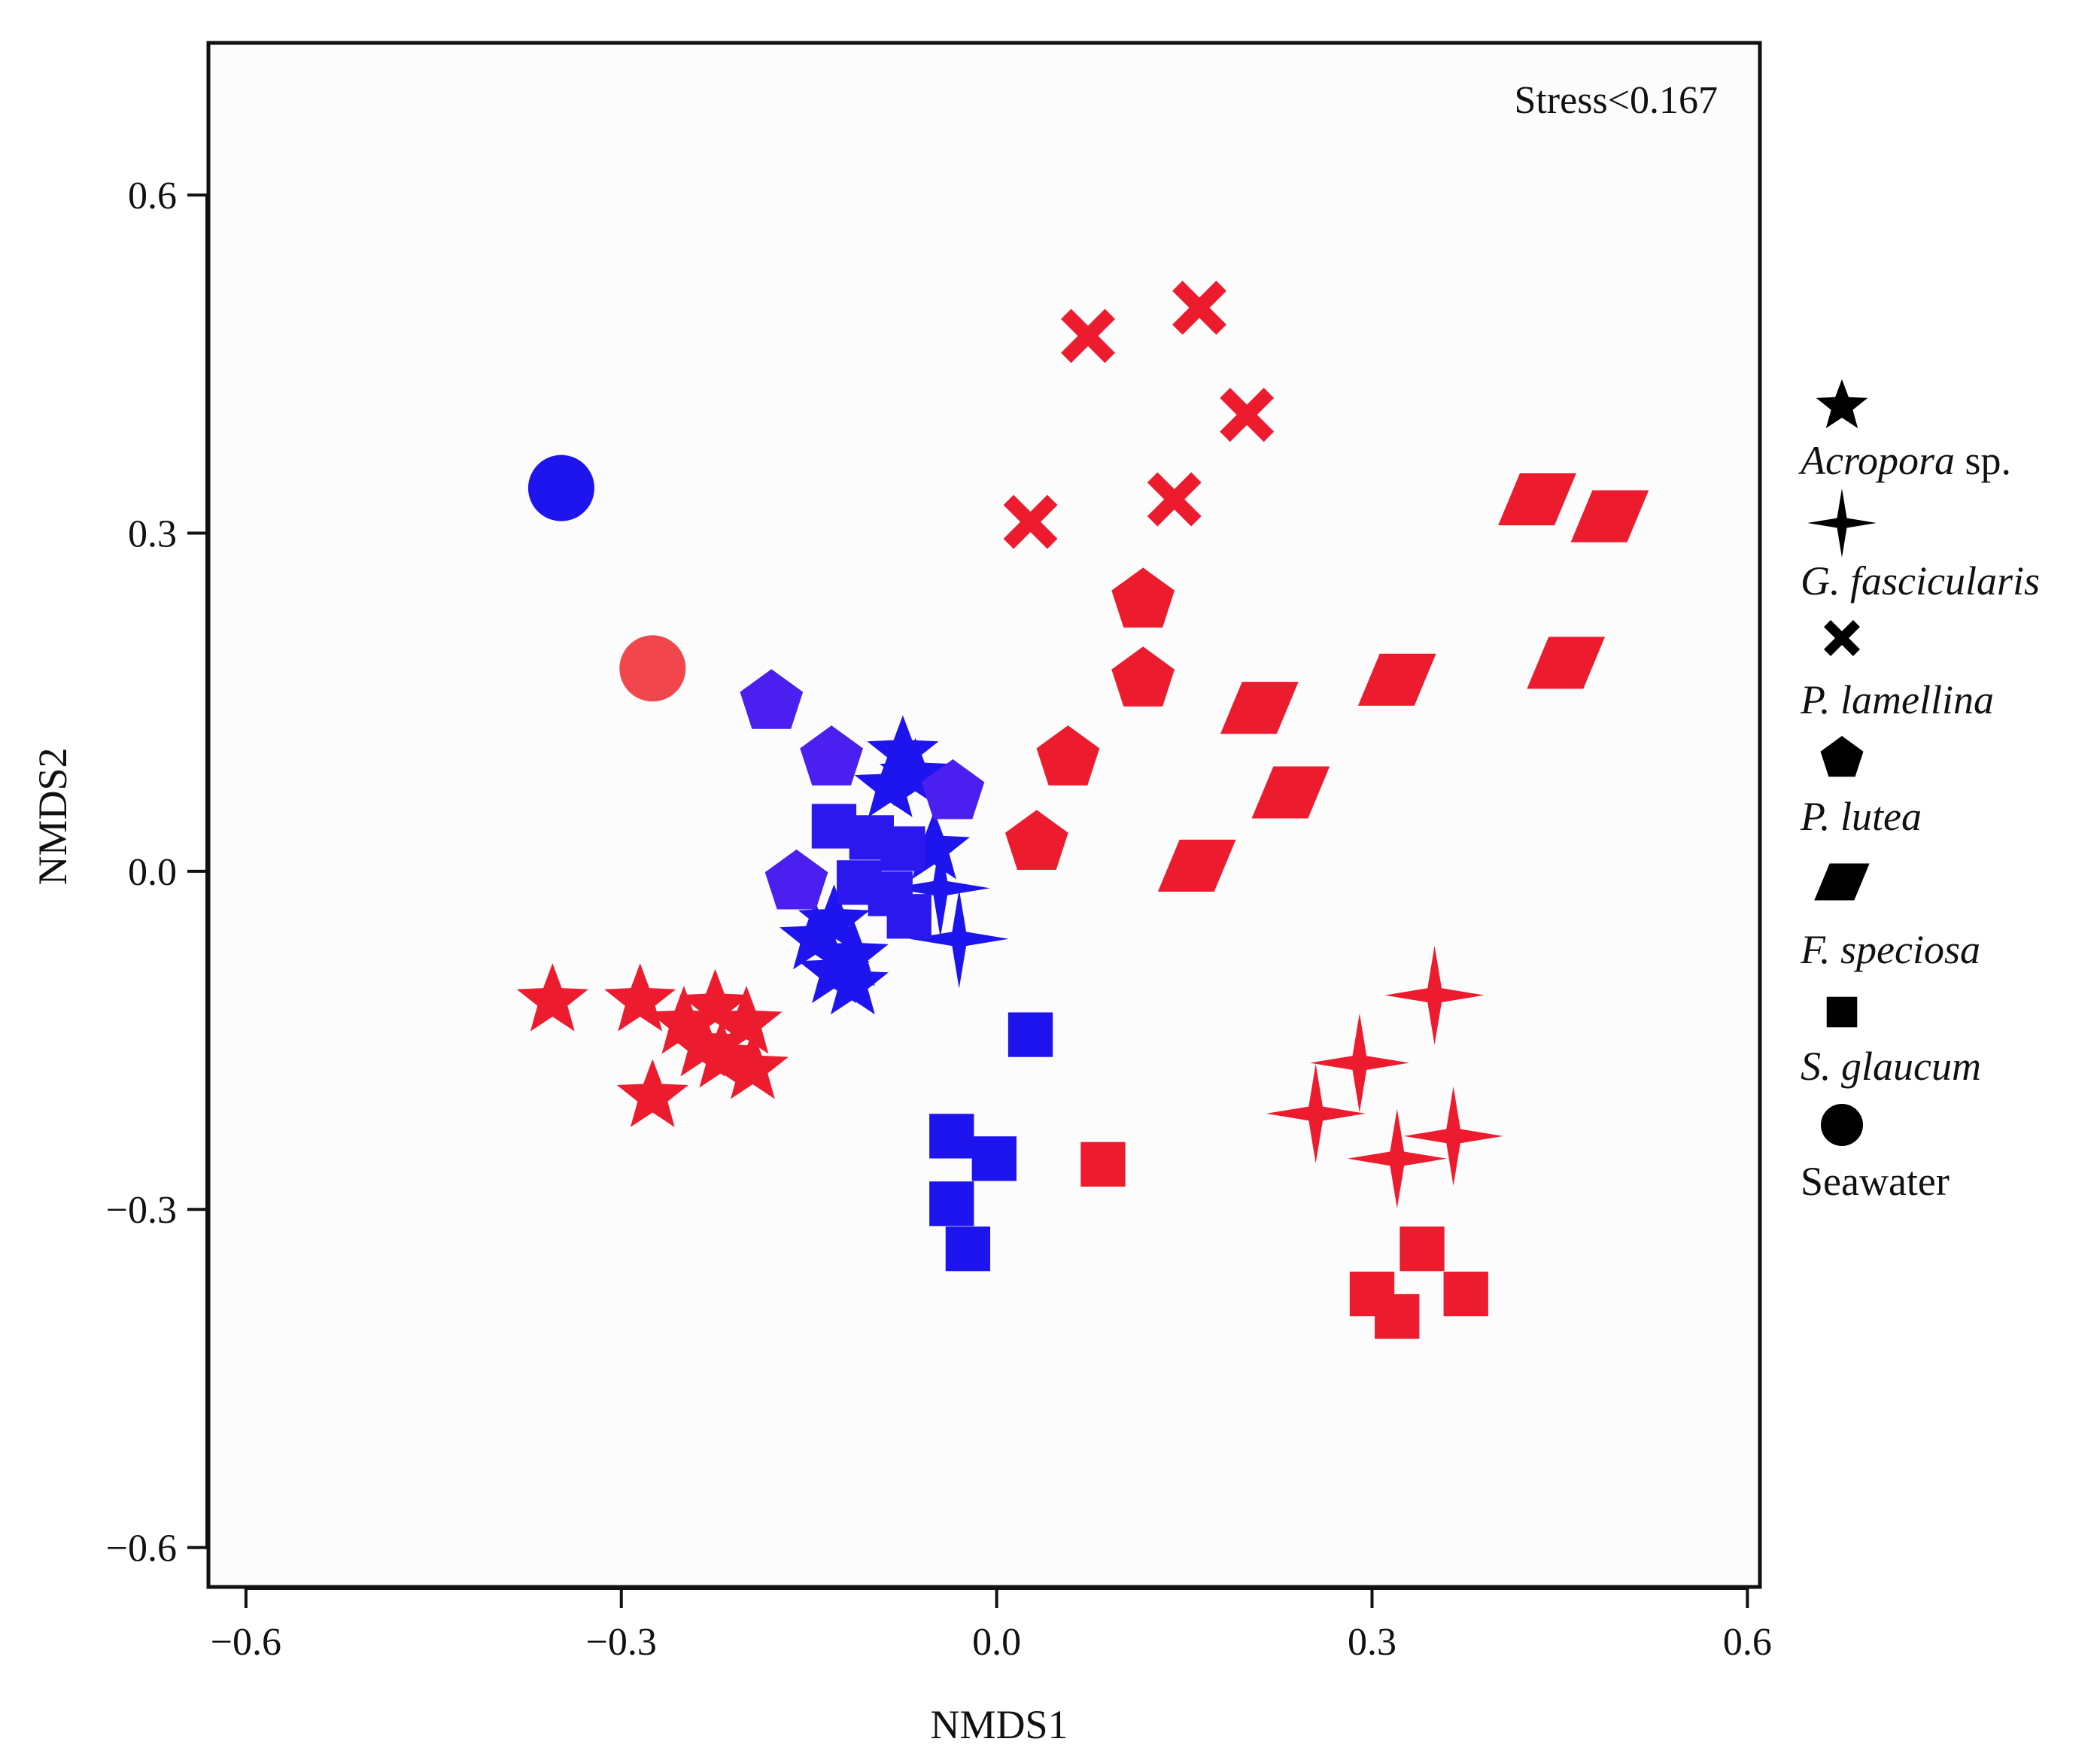 The width and height of the screenshot is (2100, 1757). Describe the element at coordinates (1897, 699) in the screenshot. I see `legend-label: P. lamellina` at that location.